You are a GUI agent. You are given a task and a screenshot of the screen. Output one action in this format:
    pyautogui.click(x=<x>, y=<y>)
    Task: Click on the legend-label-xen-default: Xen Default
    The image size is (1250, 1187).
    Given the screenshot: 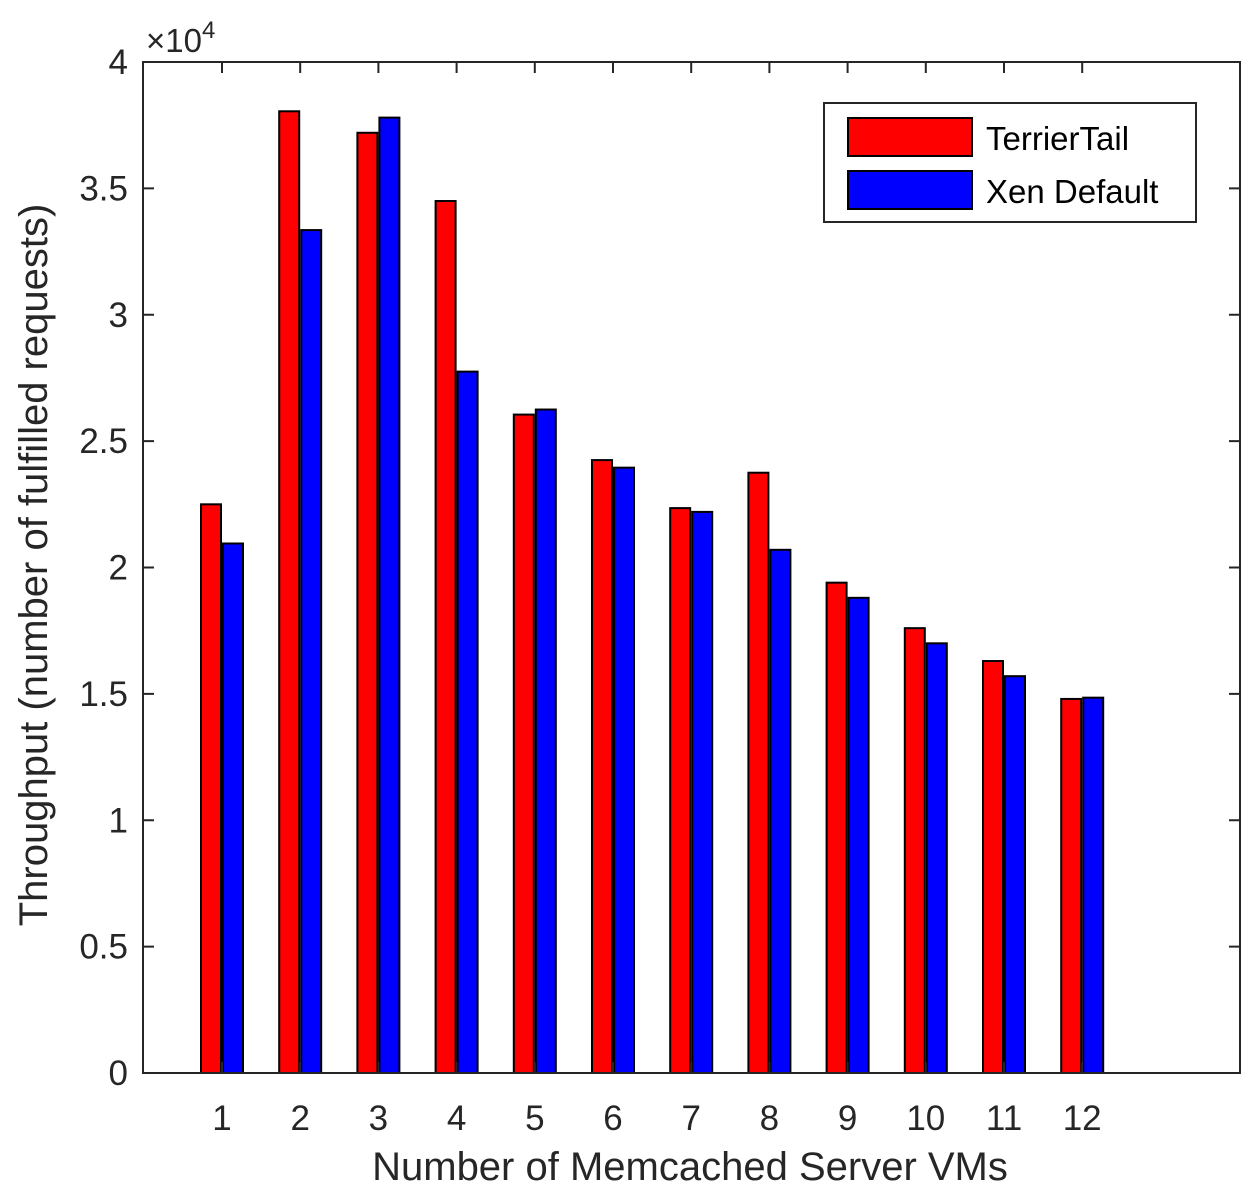 What is the action you would take?
    pyautogui.click(x=1072, y=191)
    